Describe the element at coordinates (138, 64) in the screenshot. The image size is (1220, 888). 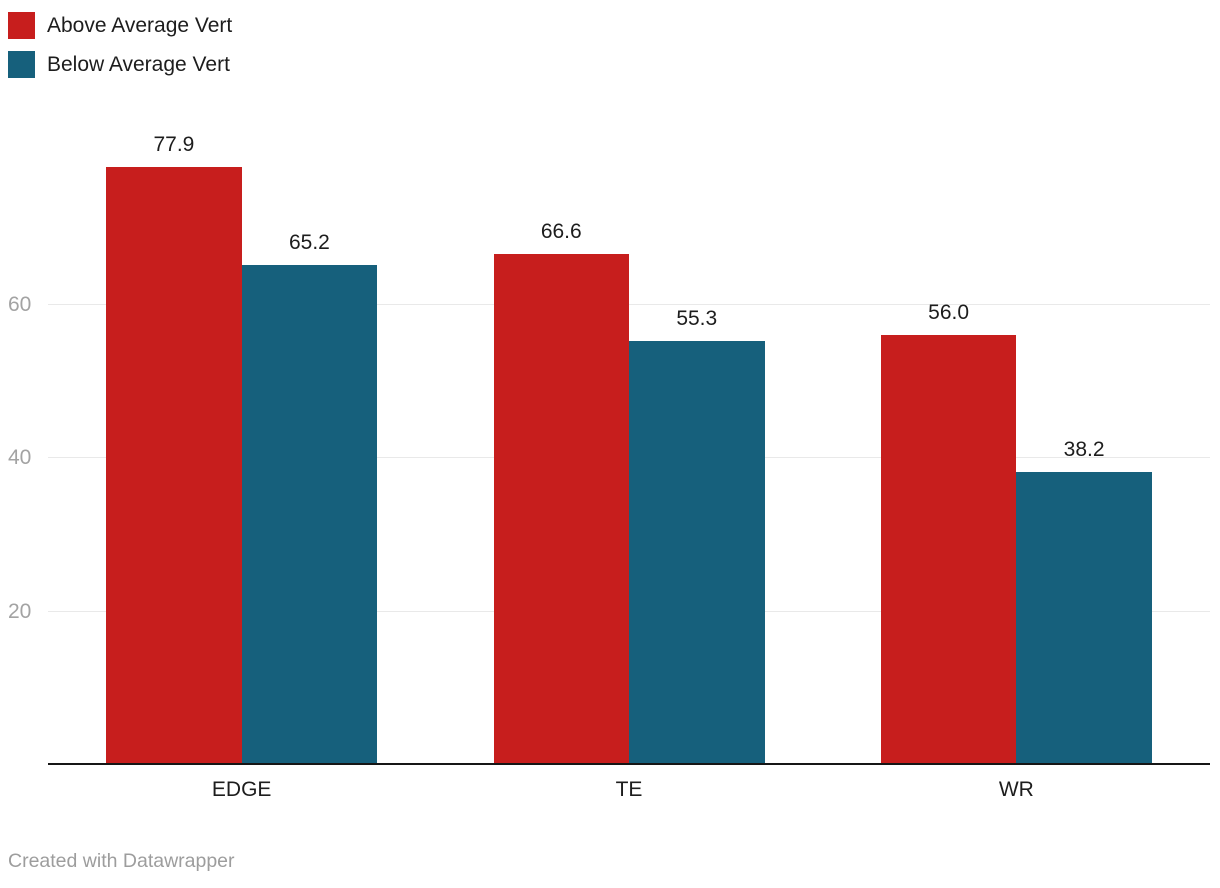
I see `legend-label-below: Below Average Vert` at that location.